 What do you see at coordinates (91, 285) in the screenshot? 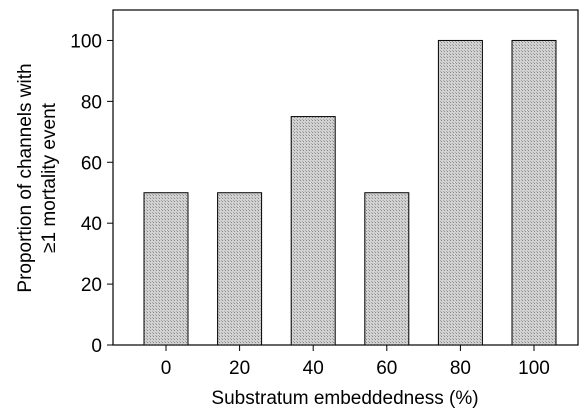
I see `y-tick-label-20: 20` at bounding box center [91, 285].